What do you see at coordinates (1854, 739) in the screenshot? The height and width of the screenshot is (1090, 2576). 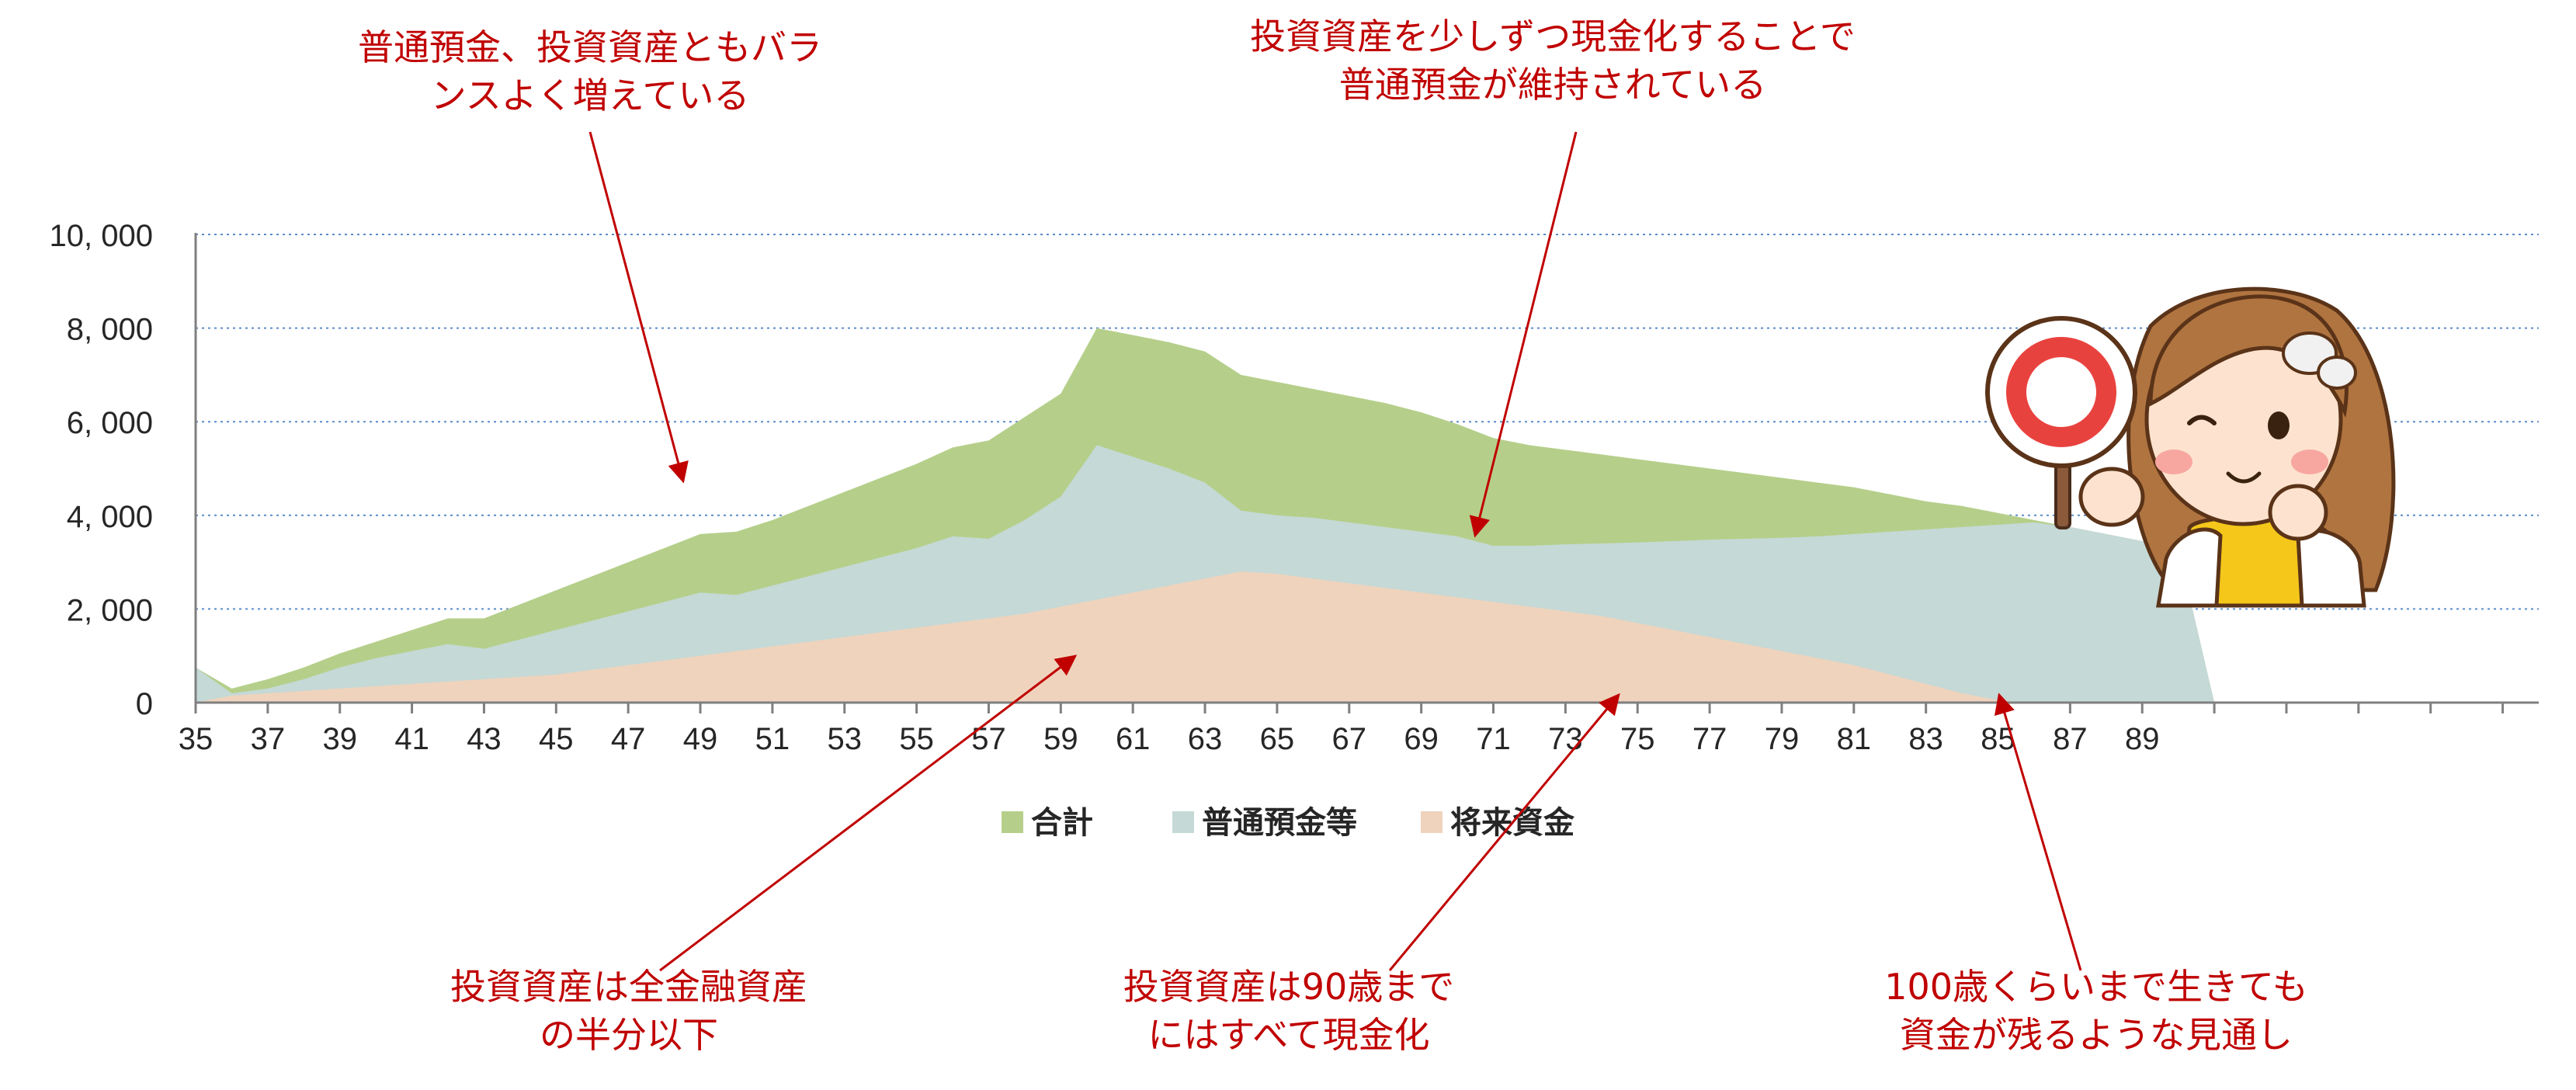 I see `x-tick-label: 81` at bounding box center [1854, 739].